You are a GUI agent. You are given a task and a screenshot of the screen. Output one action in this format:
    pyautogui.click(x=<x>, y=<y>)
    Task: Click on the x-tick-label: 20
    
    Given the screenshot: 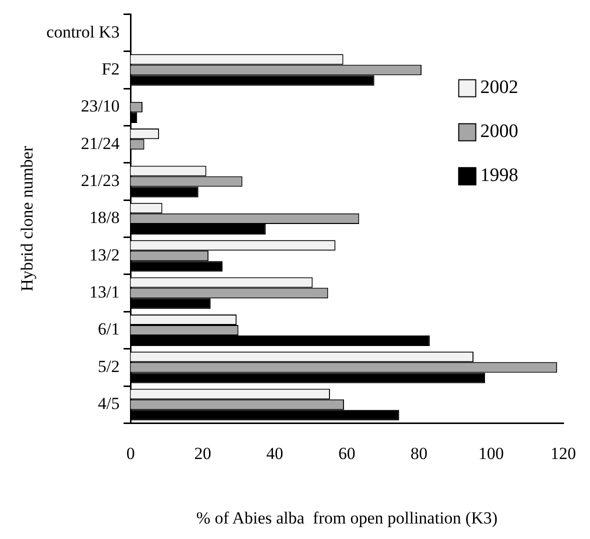 What is the action you would take?
    pyautogui.click(x=203, y=453)
    